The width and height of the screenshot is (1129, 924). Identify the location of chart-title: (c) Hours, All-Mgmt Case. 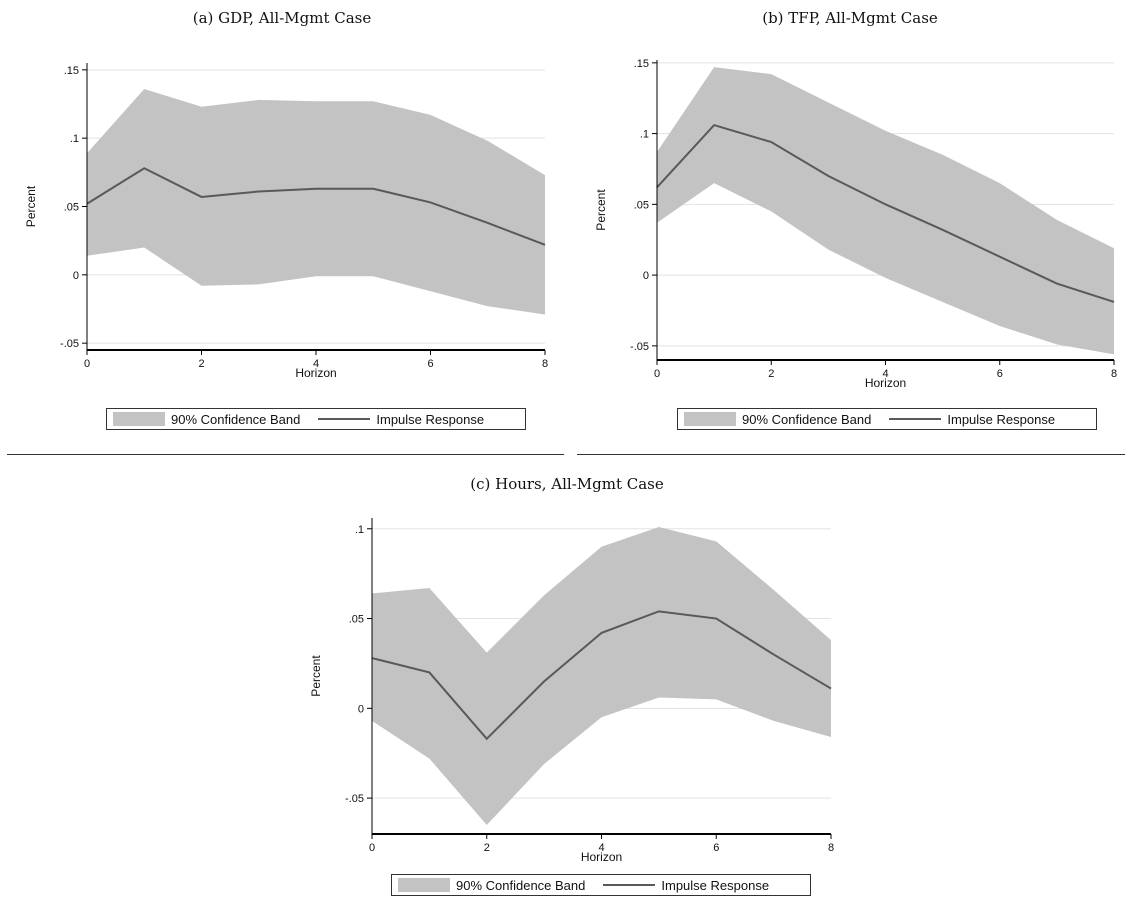
(567, 484).